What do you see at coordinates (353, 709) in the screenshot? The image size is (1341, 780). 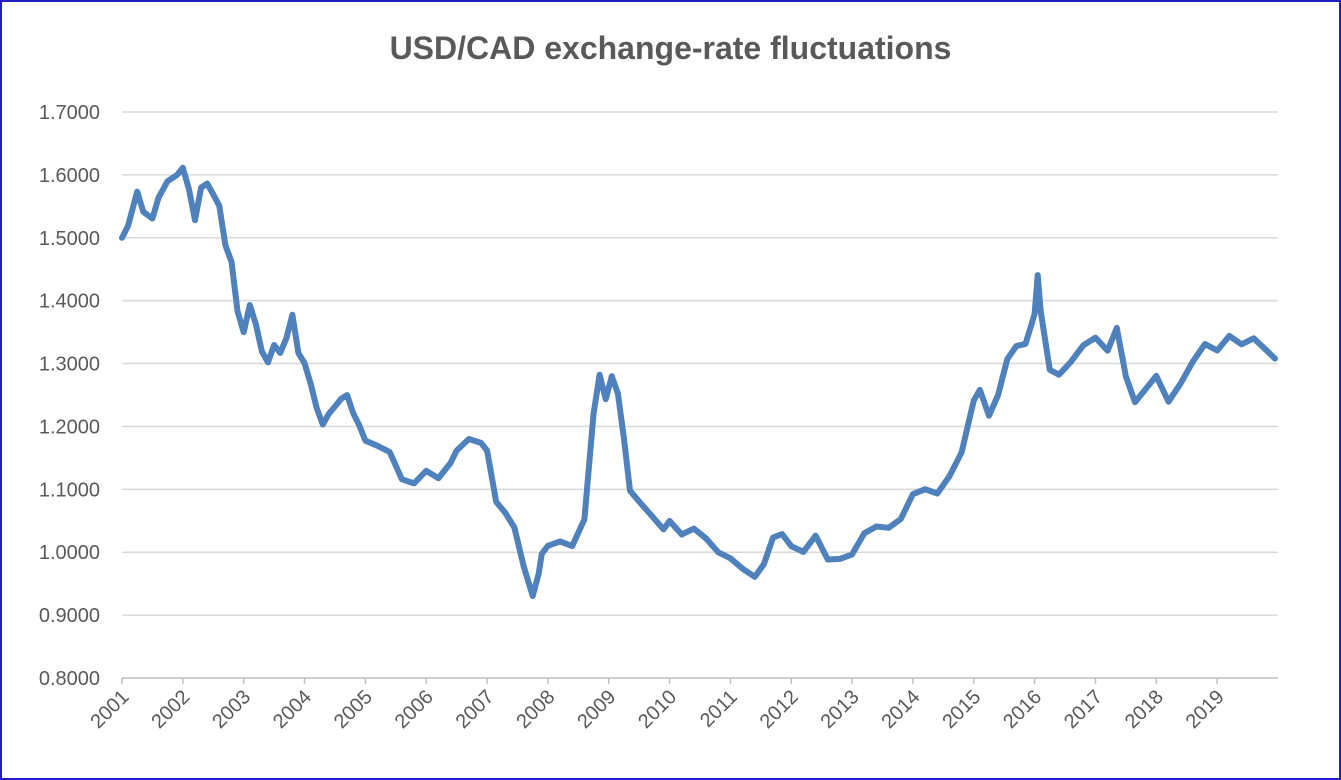 I see `x-tick-label: 2005` at bounding box center [353, 709].